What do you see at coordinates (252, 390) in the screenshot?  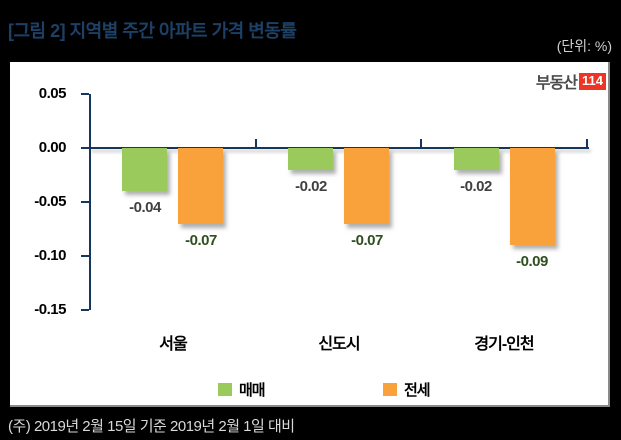 I see `legend-label: 매매` at bounding box center [252, 390].